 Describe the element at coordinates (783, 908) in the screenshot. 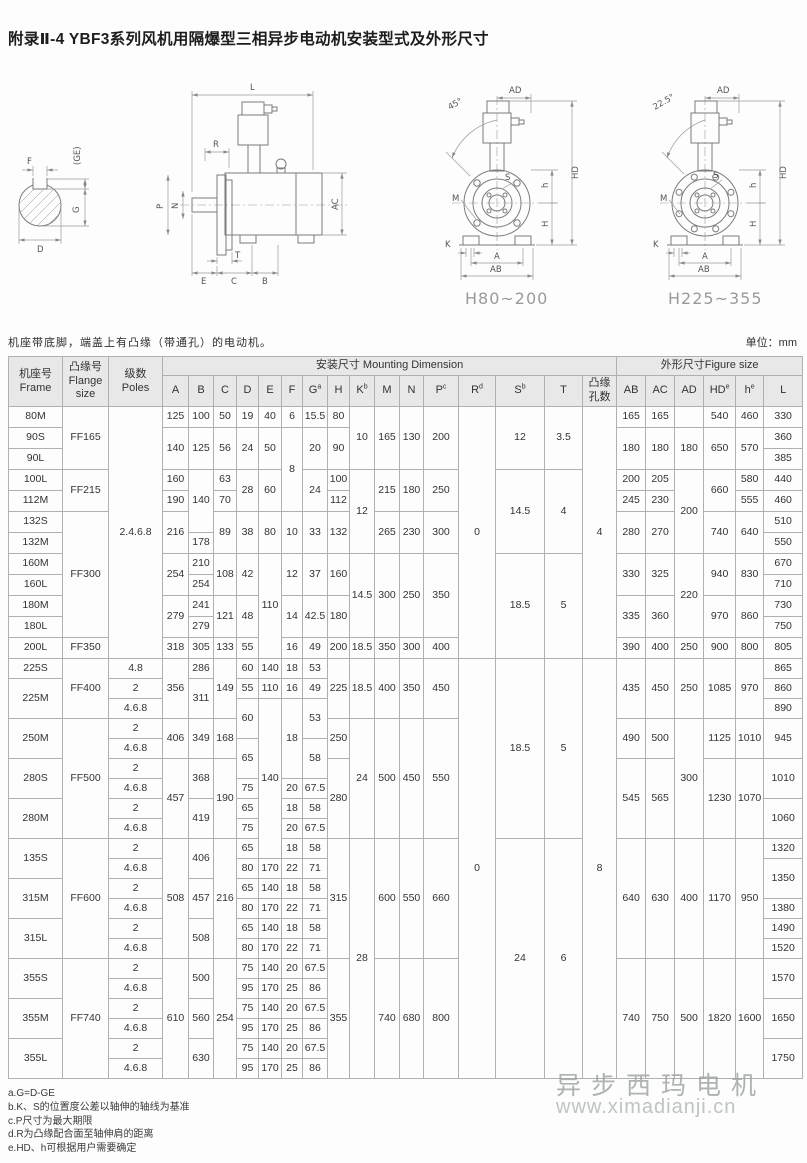

I see `cell: 1380` at that location.